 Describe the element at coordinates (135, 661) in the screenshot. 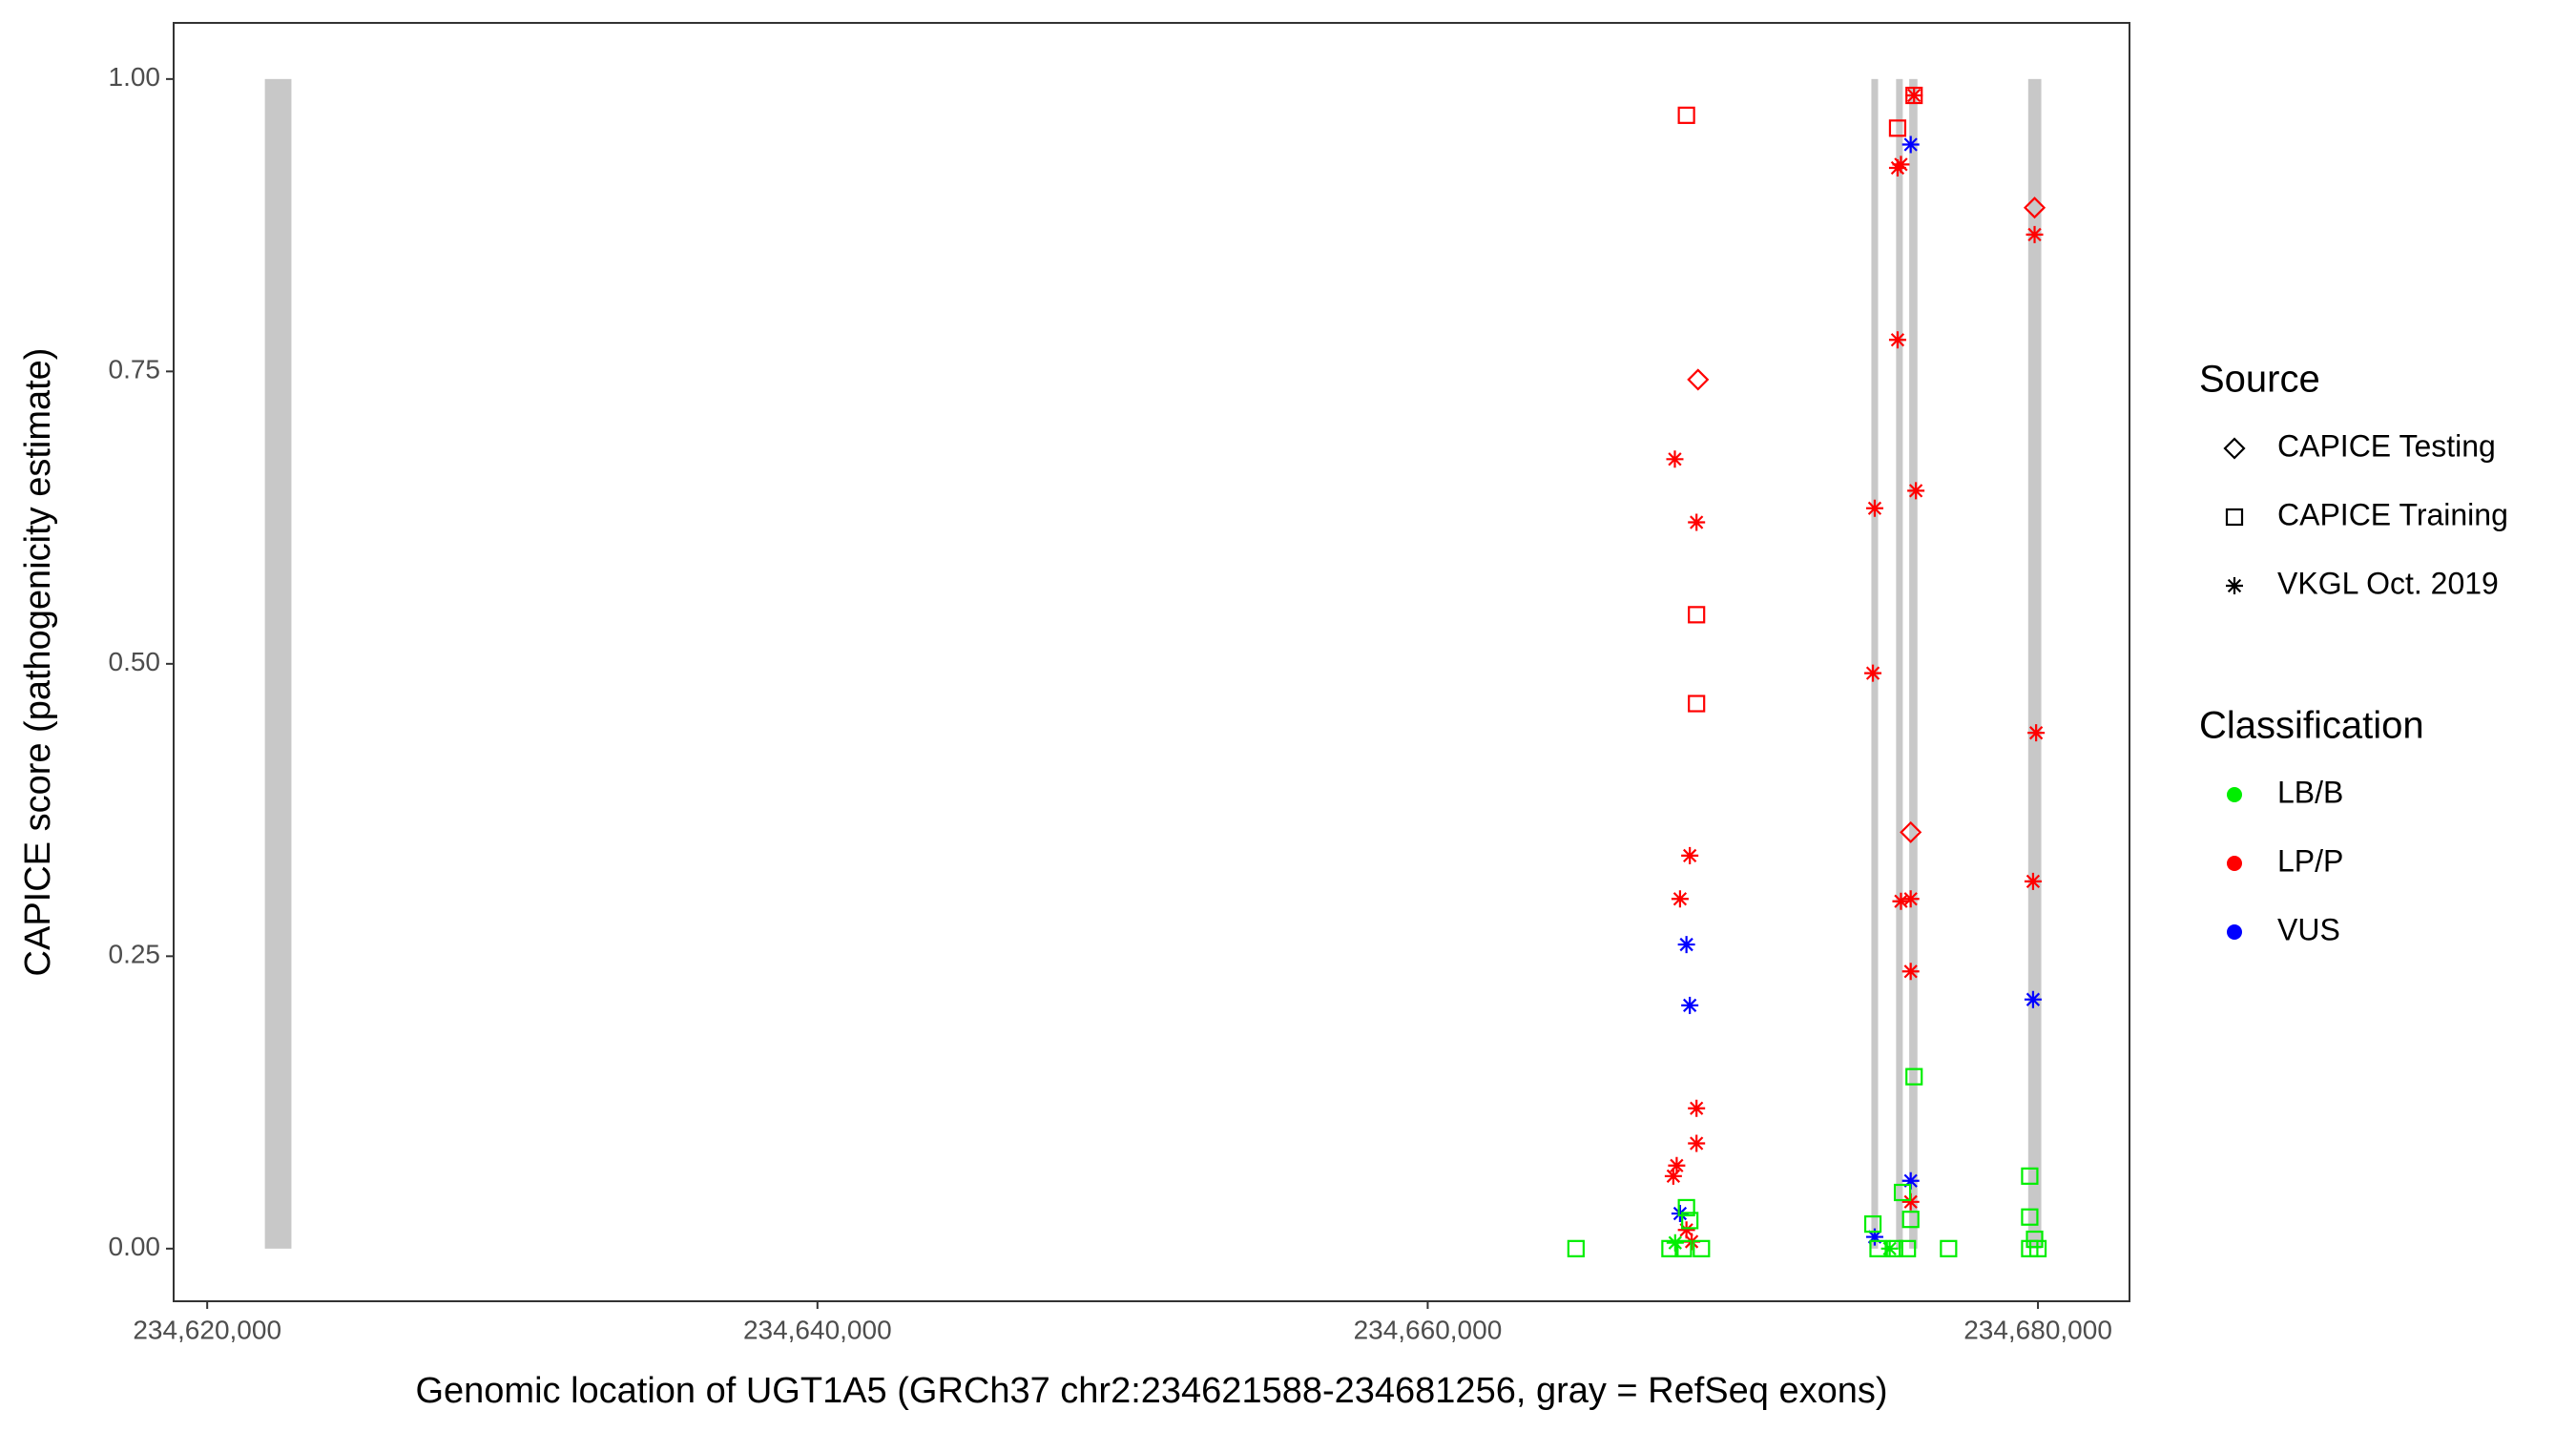

I see `y-tick-label: 0.50` at that location.